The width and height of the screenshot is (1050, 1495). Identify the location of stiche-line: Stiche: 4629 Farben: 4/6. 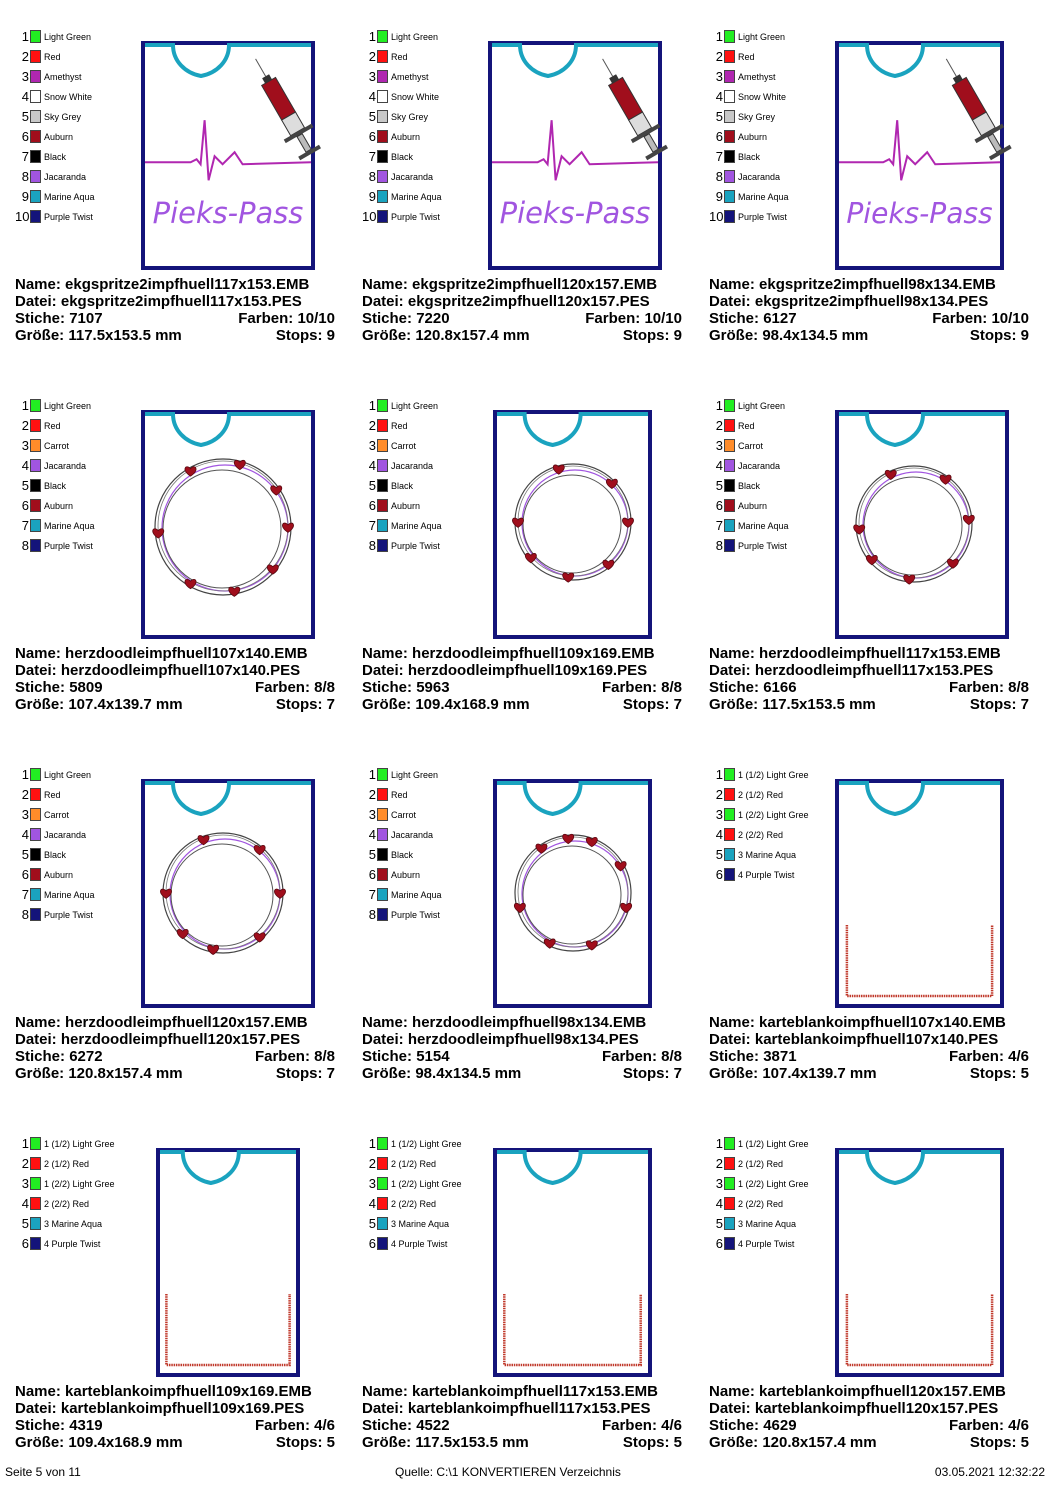
(869, 1425).